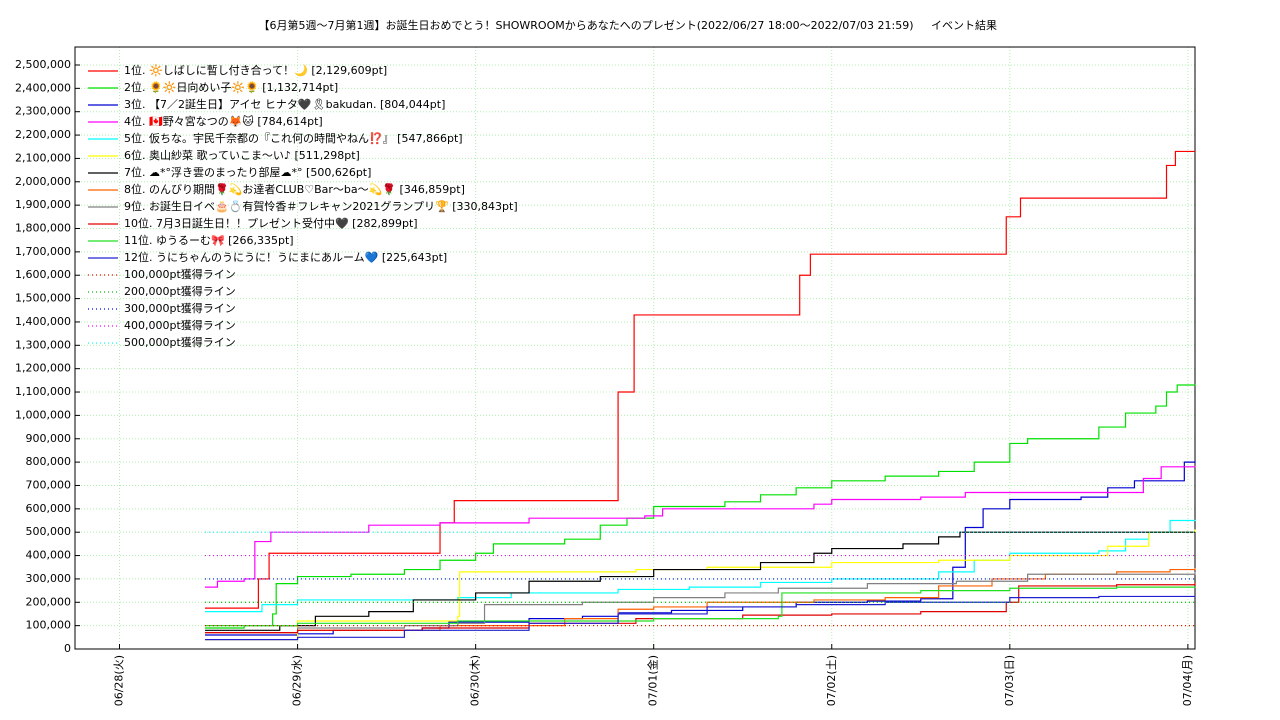 The image size is (1280, 720). I want to click on legend-label: 10位. 7月3日誕生日！！プレゼント受付中🖤 [282,899pt], so click(271, 223).